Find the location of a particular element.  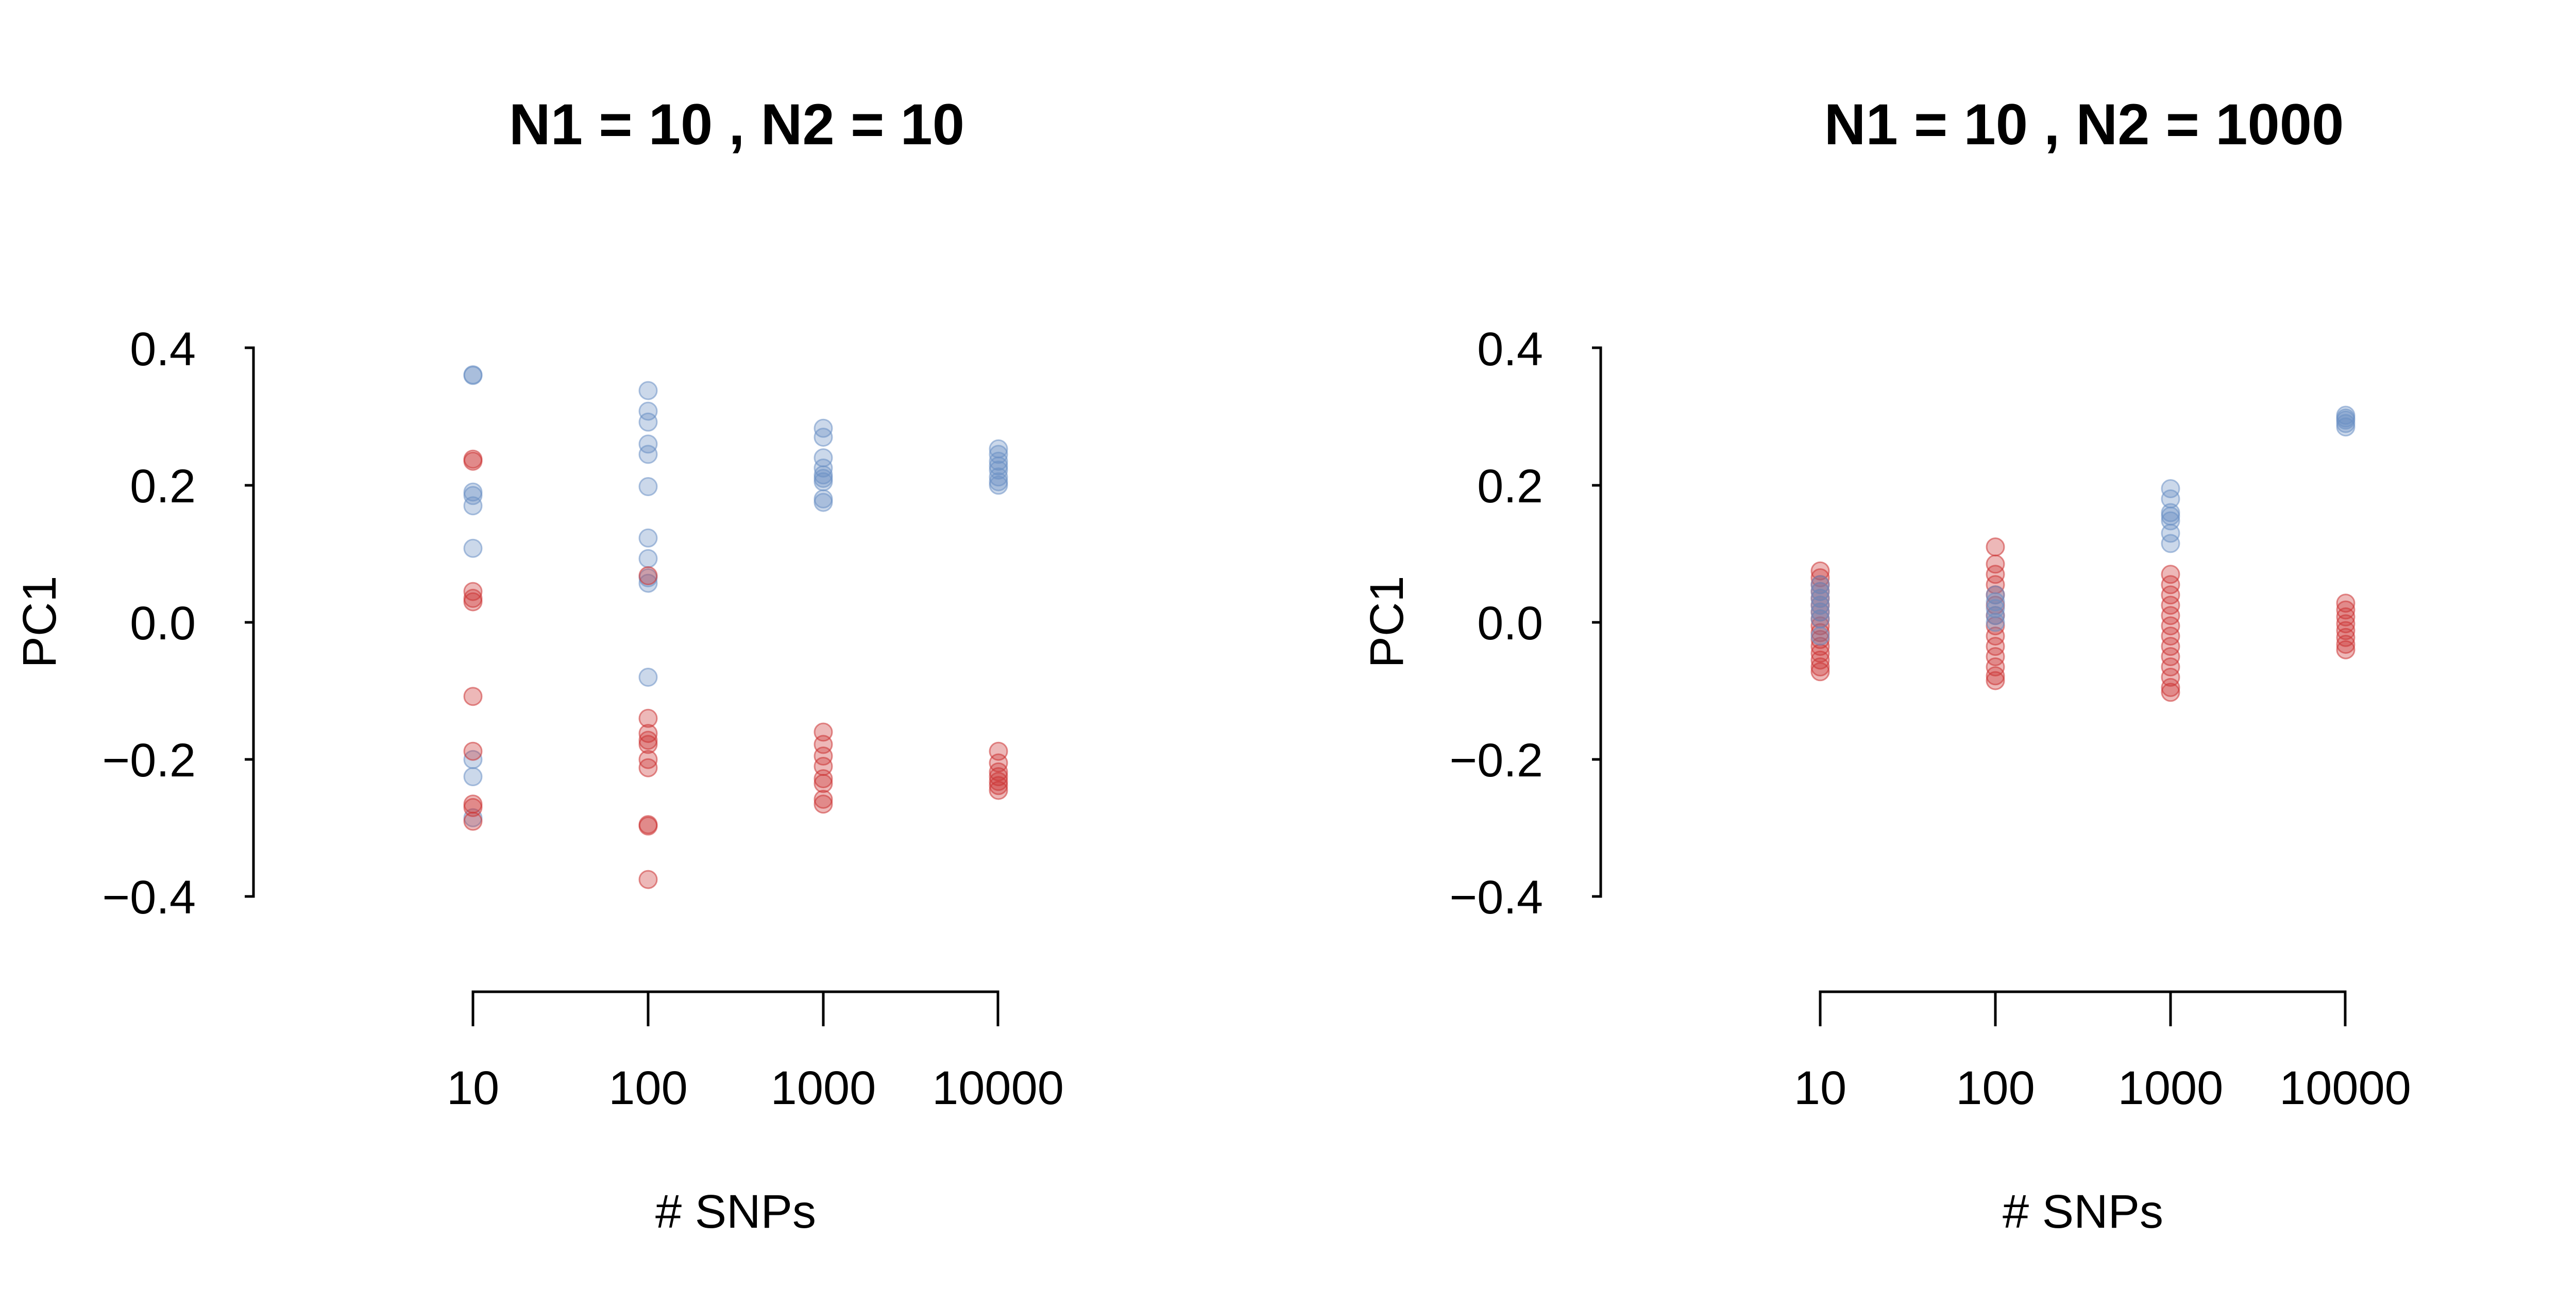

y-tick-marks-left is located at coordinates (249, 623).